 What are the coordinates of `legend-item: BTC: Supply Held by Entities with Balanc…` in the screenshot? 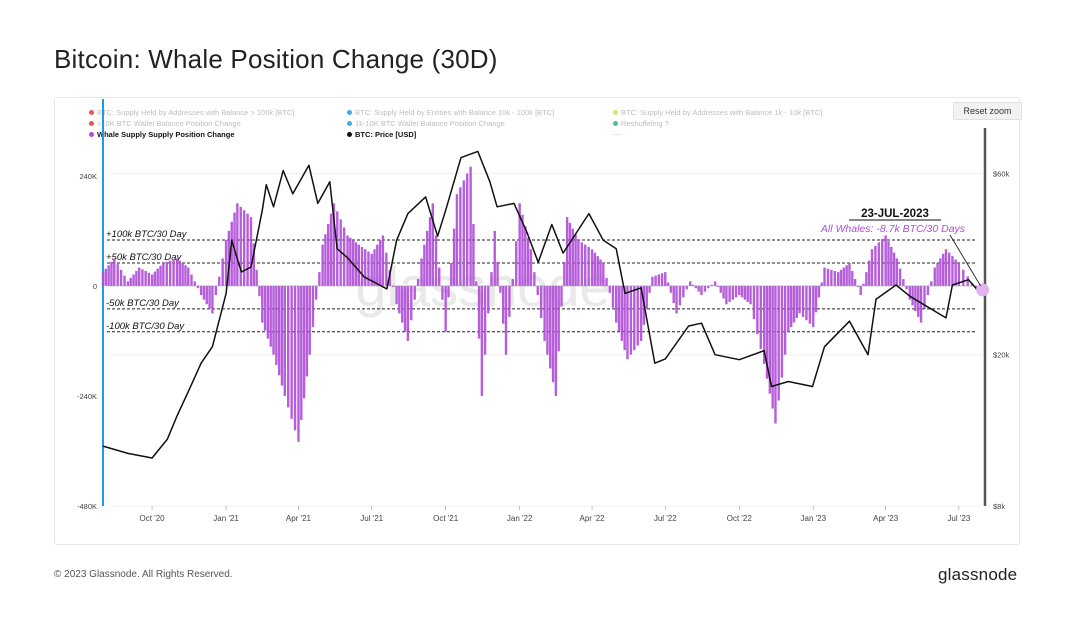 It's located at (450, 112).